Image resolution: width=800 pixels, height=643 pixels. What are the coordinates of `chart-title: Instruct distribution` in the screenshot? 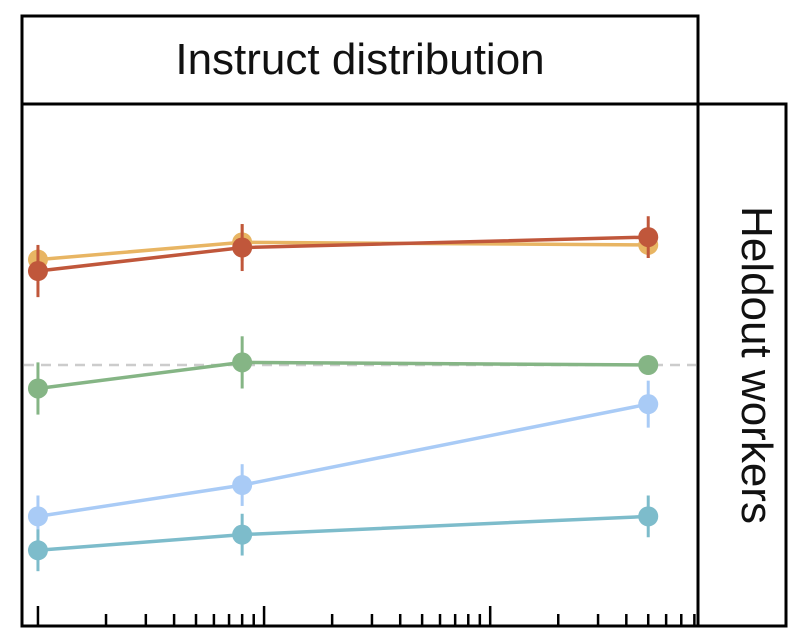 It's located at (359, 59).